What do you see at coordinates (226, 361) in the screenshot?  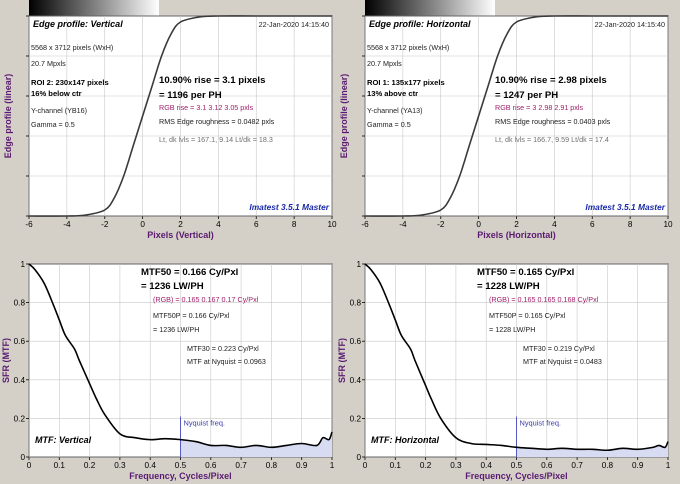 I see `mtf-at-nyquist-text: MTF at Nyquist = 0.0963` at bounding box center [226, 361].